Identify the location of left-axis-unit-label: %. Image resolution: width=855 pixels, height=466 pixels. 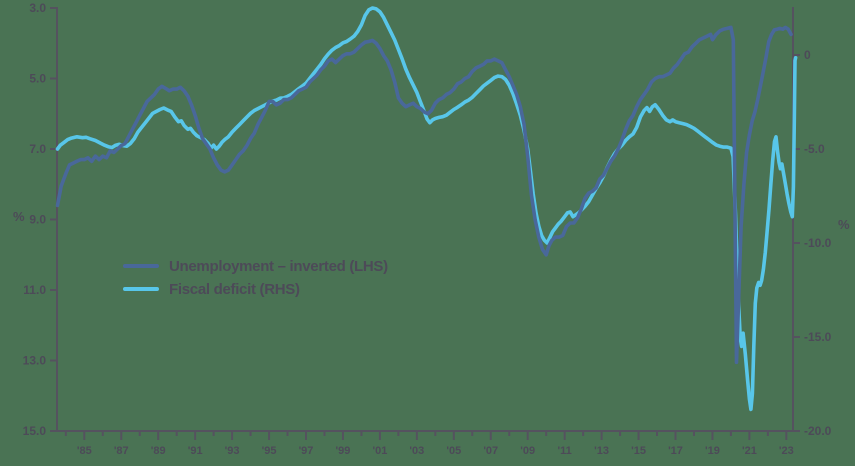
(19, 216).